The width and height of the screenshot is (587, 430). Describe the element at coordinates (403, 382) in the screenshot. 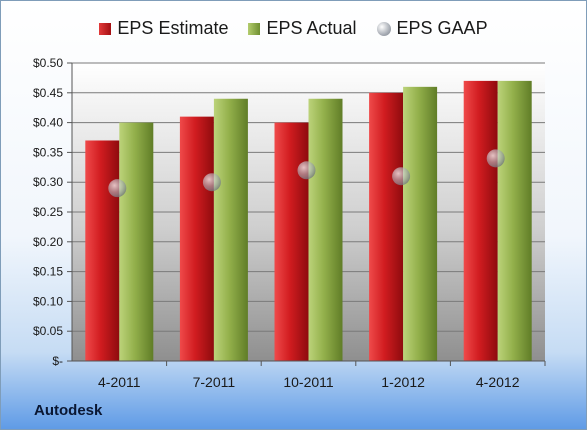

I see `x-tick-label: 1-2012` at that location.